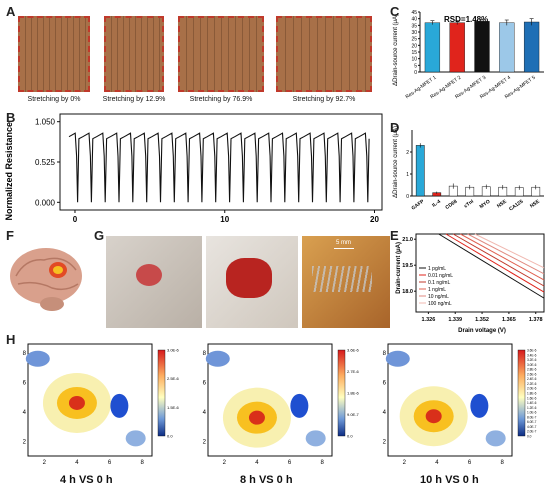 This screenshot has width=550, height=494. Describe the element at coordinates (532, 422) in the screenshot. I see `heatmap-colorbar-label: 6.0E-7` at that location.